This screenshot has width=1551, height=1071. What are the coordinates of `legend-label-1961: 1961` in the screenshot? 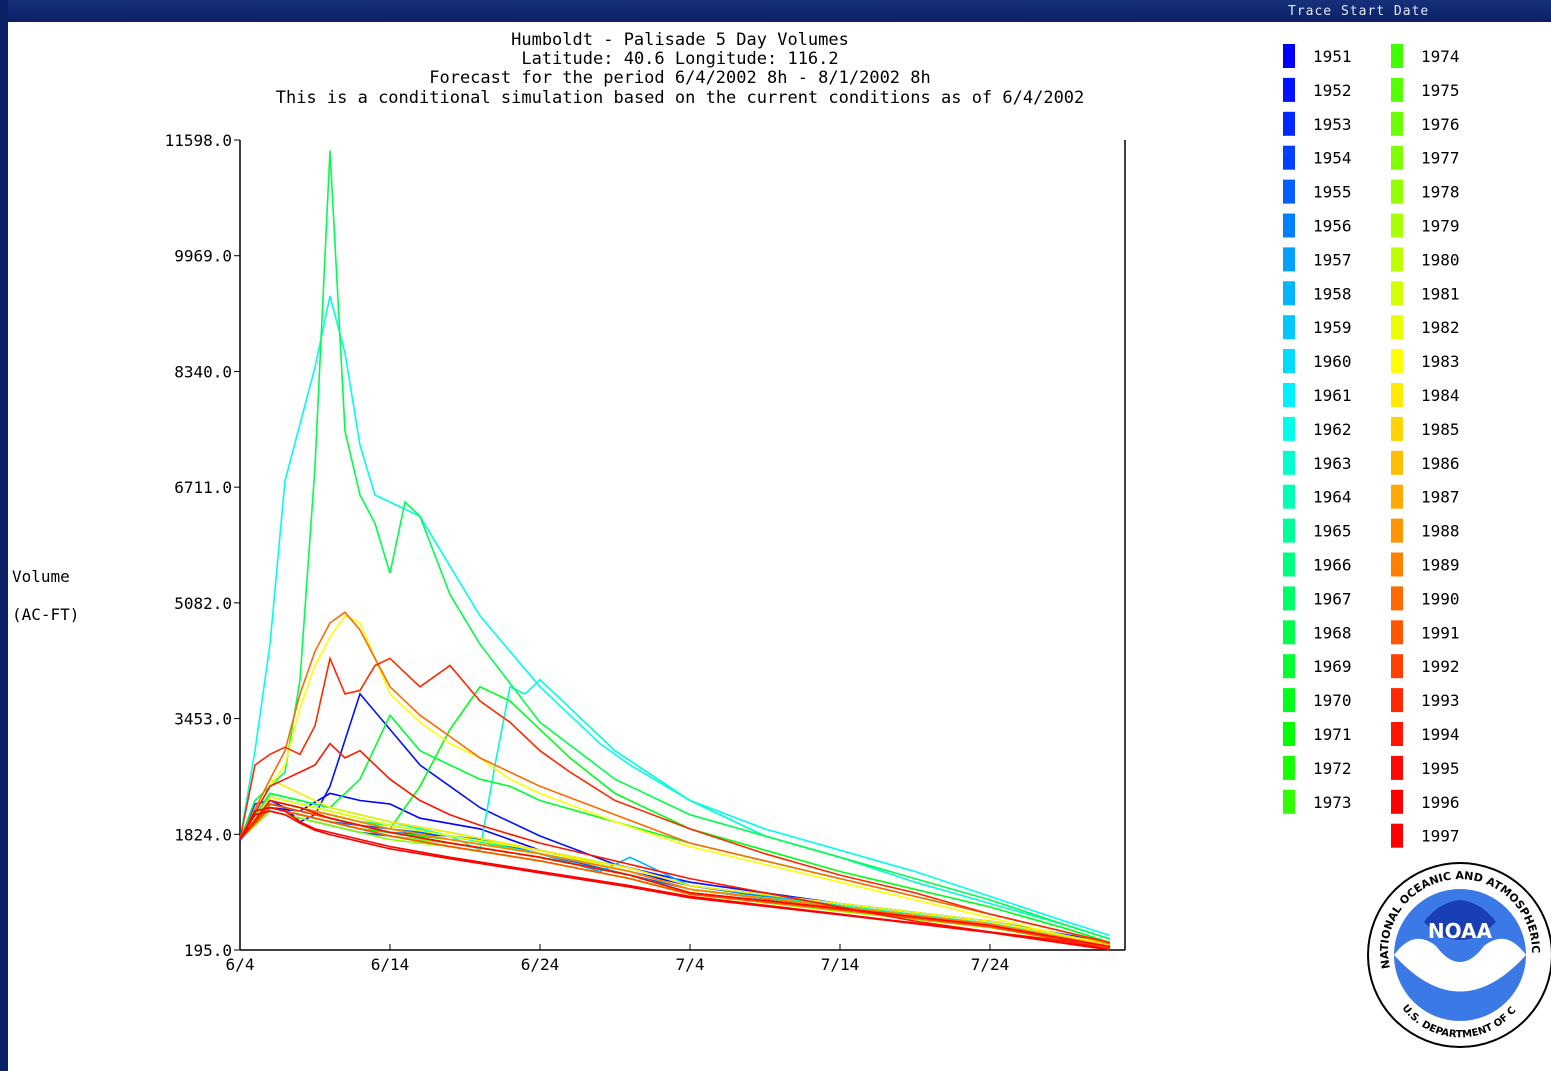 It's located at (1332, 395).